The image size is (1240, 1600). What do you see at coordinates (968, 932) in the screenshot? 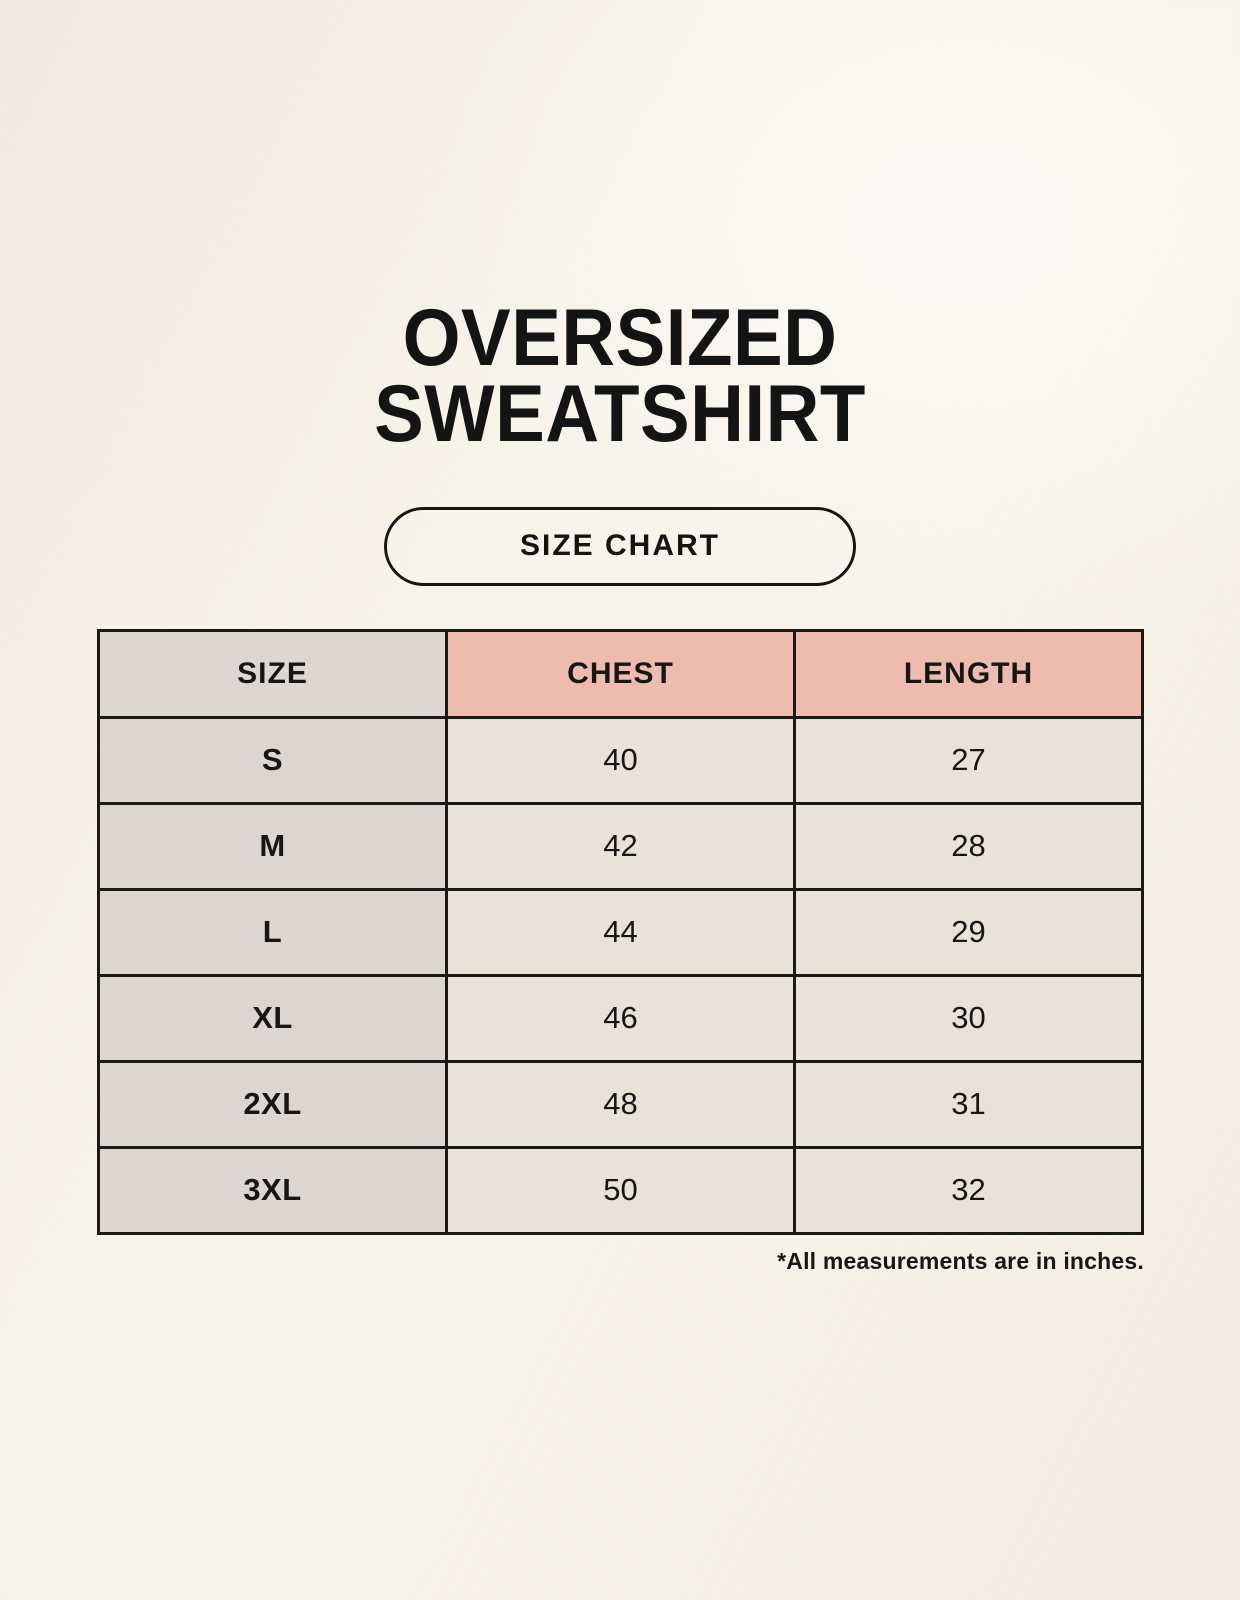
I see `length-value: 29` at bounding box center [968, 932].